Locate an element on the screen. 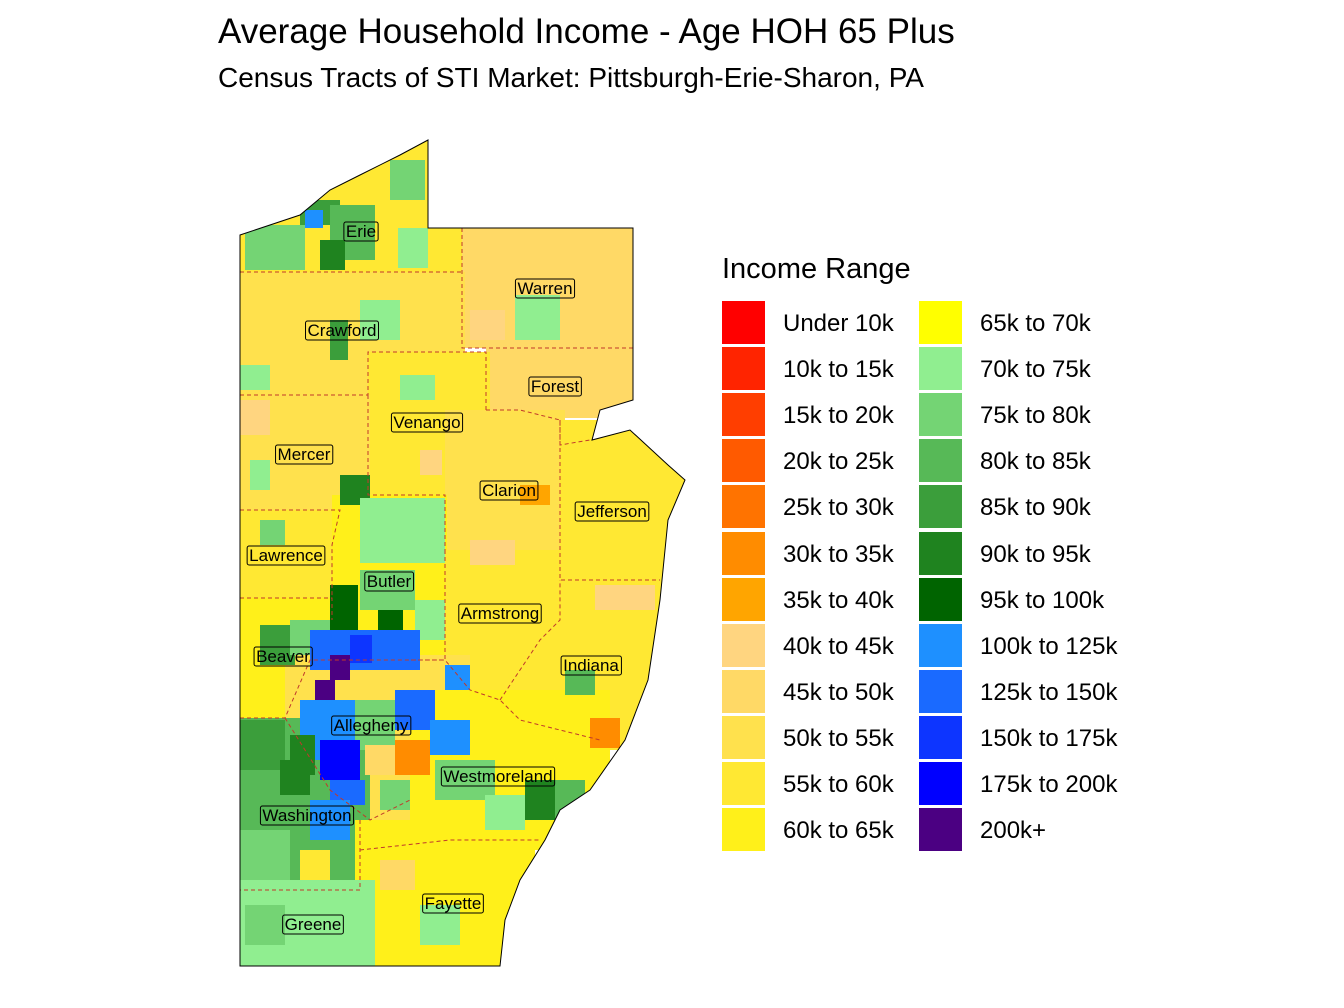  county-label-text: Mercer is located at coordinates (304, 454).